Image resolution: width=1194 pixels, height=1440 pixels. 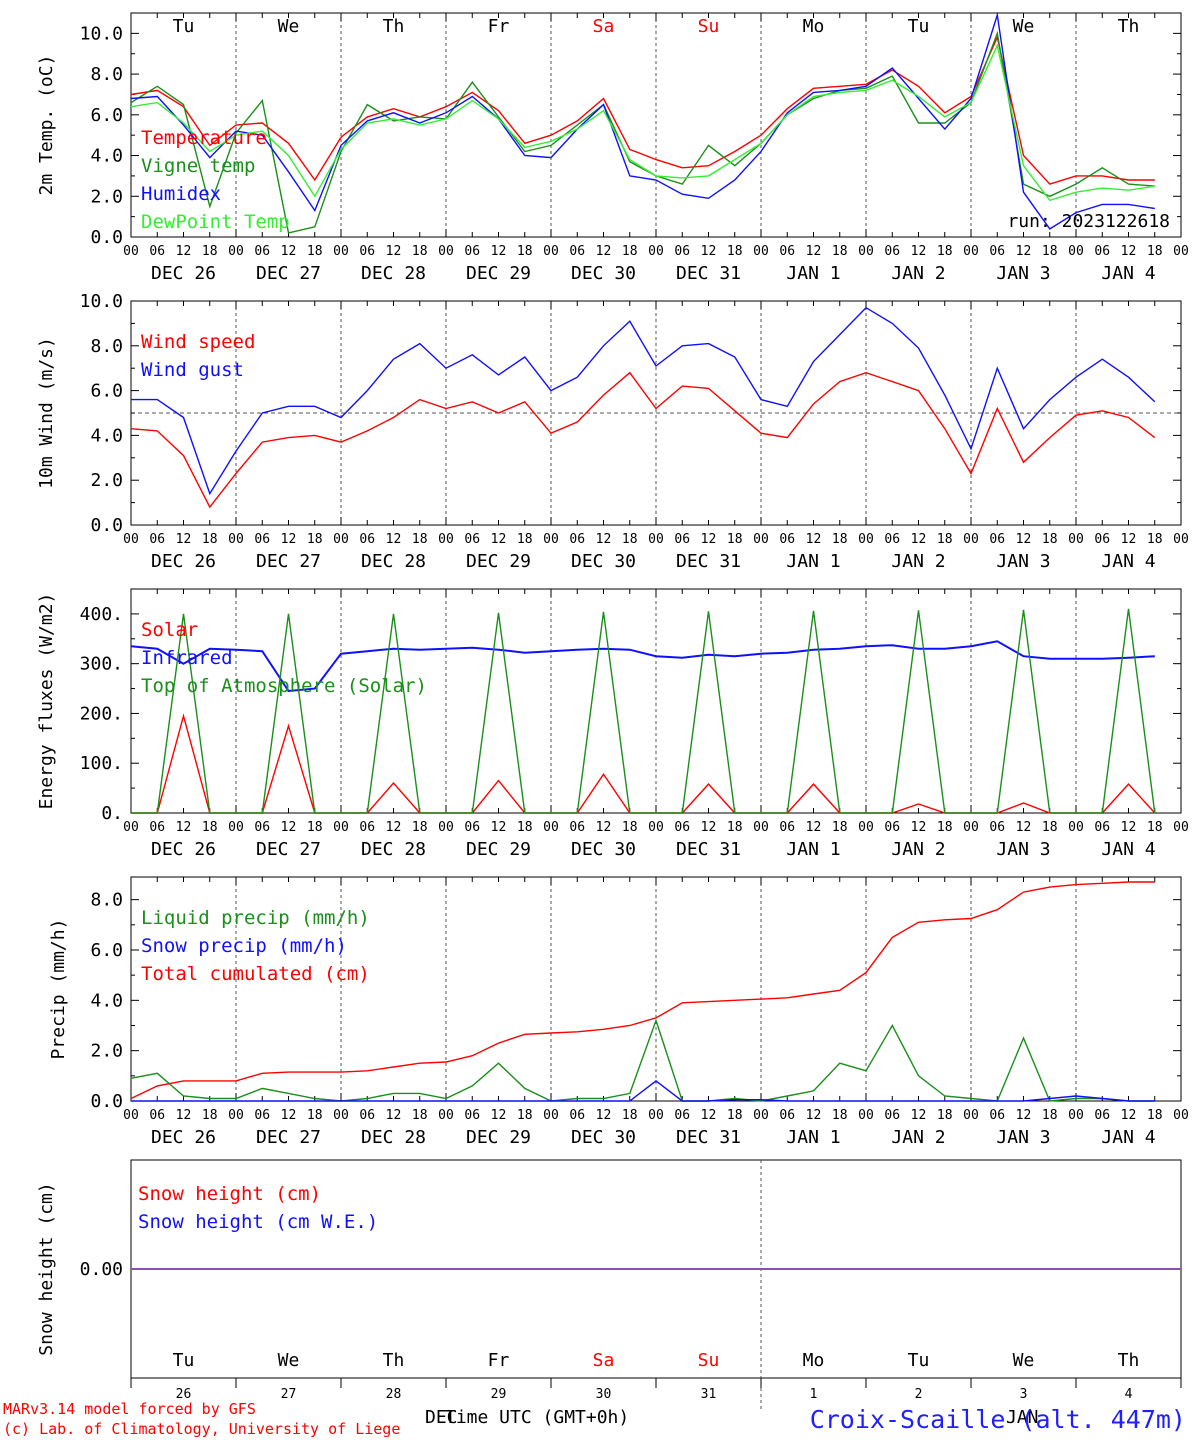 I want to click on day-number-label: 31, so click(x=709, y=1394).